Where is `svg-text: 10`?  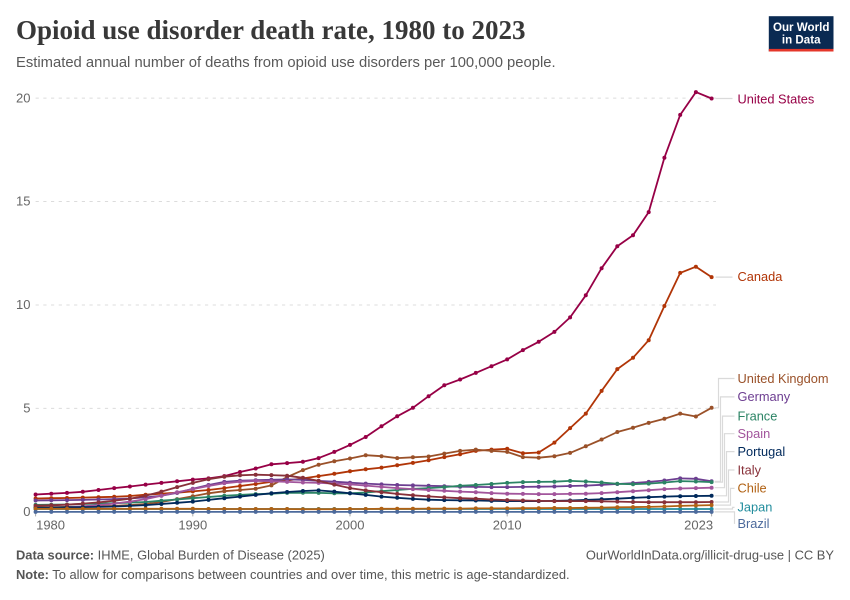
svg-text: 10 is located at coordinates (23, 304).